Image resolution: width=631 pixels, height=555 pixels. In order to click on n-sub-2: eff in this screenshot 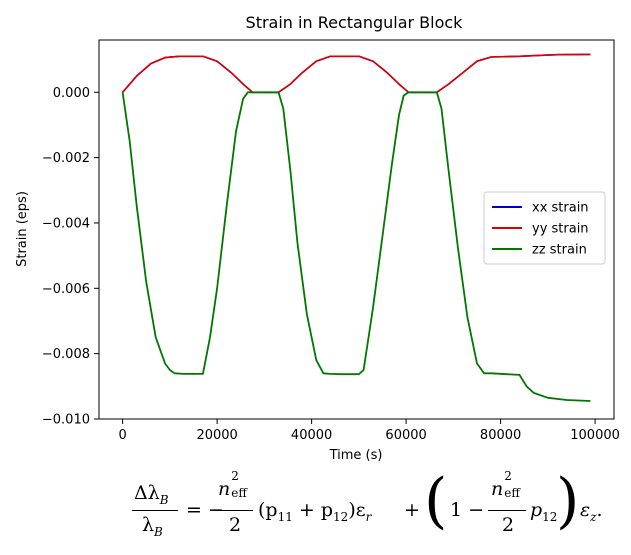, I will do `click(512, 493)`.